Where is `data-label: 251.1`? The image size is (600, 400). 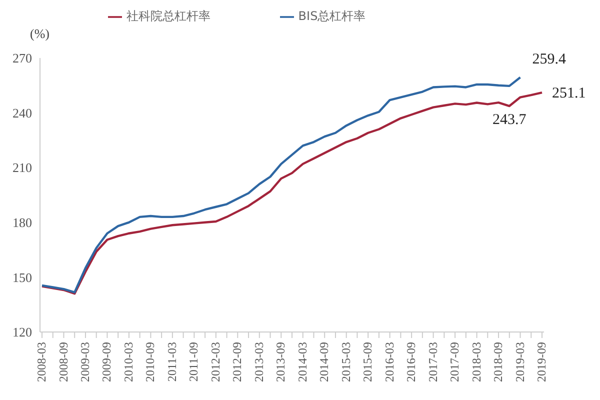 data-label: 251.1 is located at coordinates (569, 94).